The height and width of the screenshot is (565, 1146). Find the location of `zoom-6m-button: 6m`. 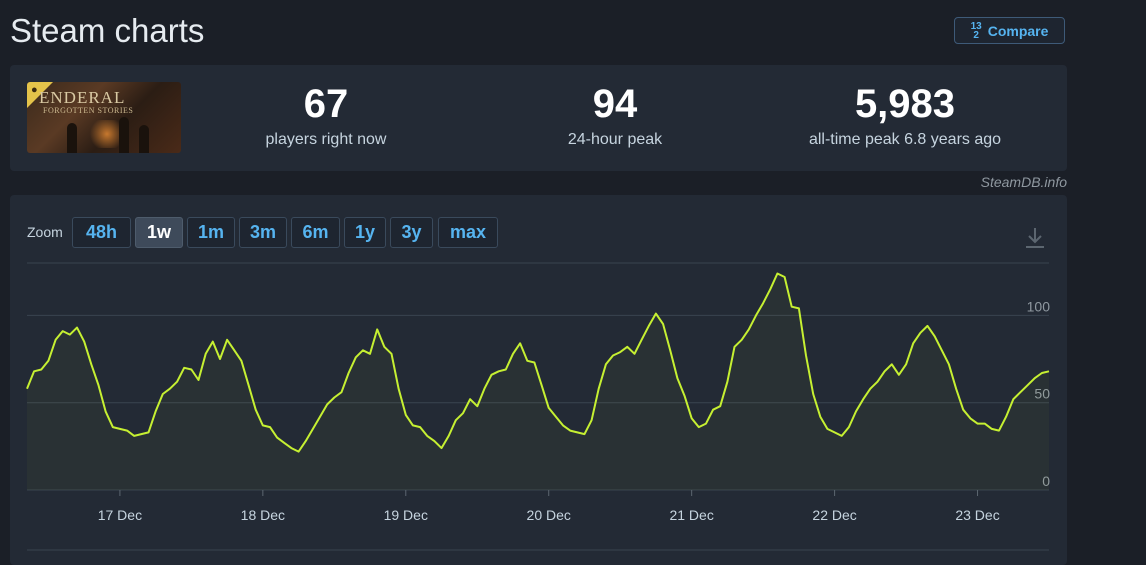

zoom-6m-button: 6m is located at coordinates (315, 232).